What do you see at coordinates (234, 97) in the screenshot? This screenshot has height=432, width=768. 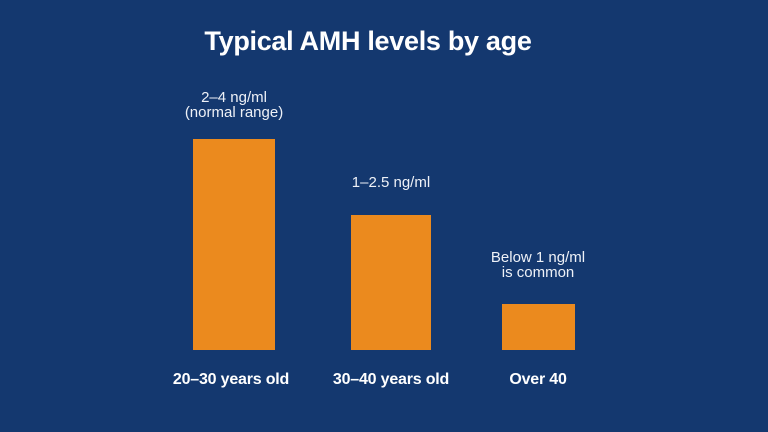 I see `annotation-line: 2–4 ng/ml` at bounding box center [234, 97].